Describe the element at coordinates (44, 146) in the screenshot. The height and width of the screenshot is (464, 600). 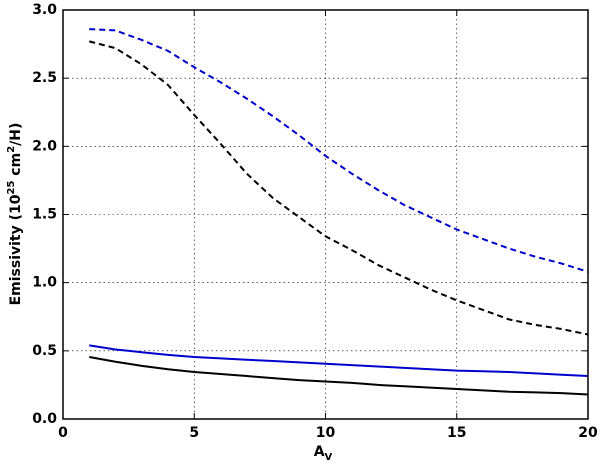
I see `y-tick-label: 2.0` at that location.